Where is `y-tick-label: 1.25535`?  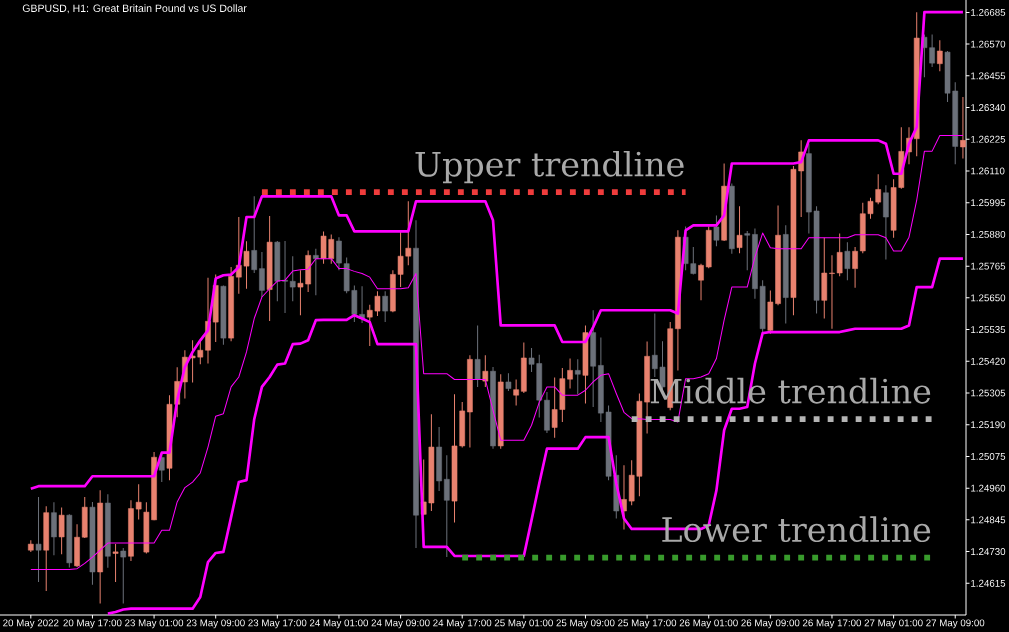
y-tick-label: 1.25535 is located at coordinates (988, 330).